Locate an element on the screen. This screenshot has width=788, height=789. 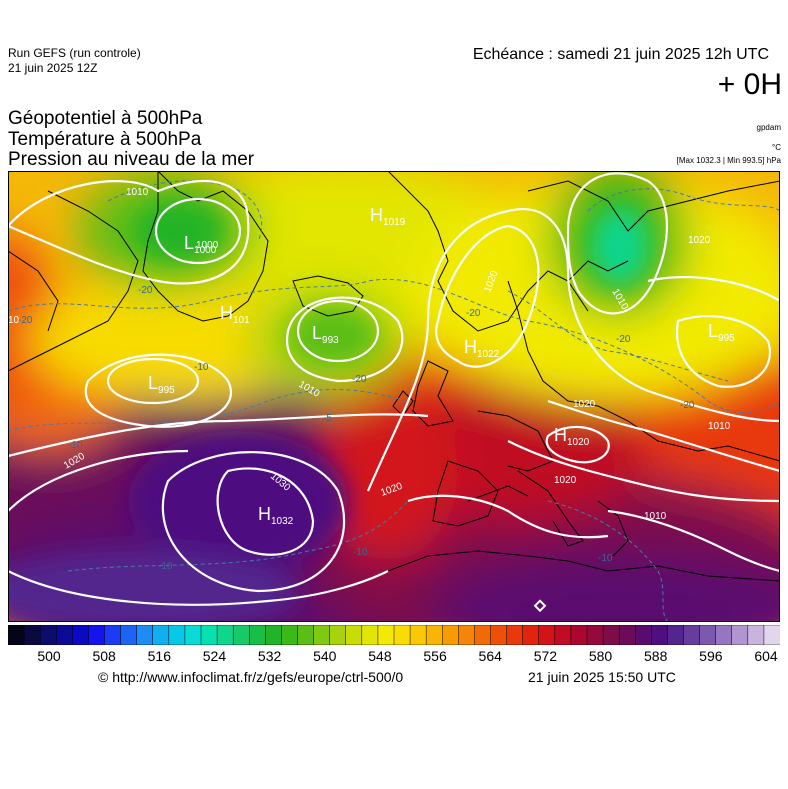
unit-geopotential: gpdam is located at coordinates (768, 127).